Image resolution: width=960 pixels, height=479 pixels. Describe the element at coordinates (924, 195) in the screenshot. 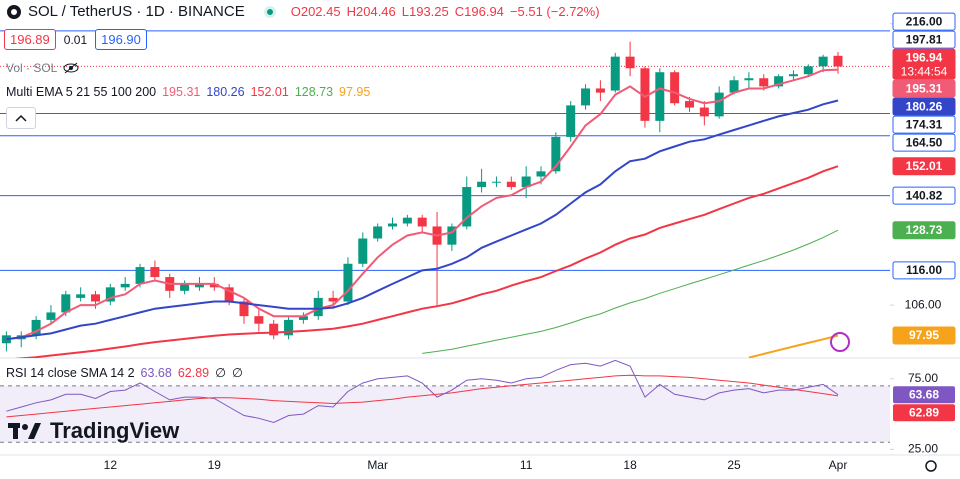

I see `price-label: 140.82` at that location.